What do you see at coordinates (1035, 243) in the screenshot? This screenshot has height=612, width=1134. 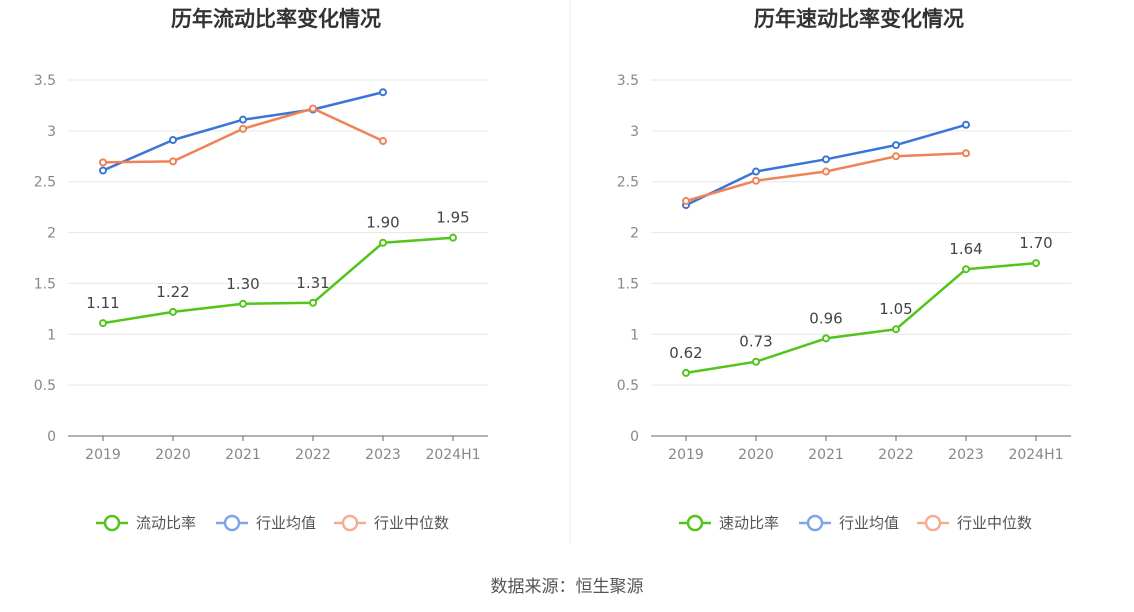 I see `data-label: 1.70` at bounding box center [1035, 243].